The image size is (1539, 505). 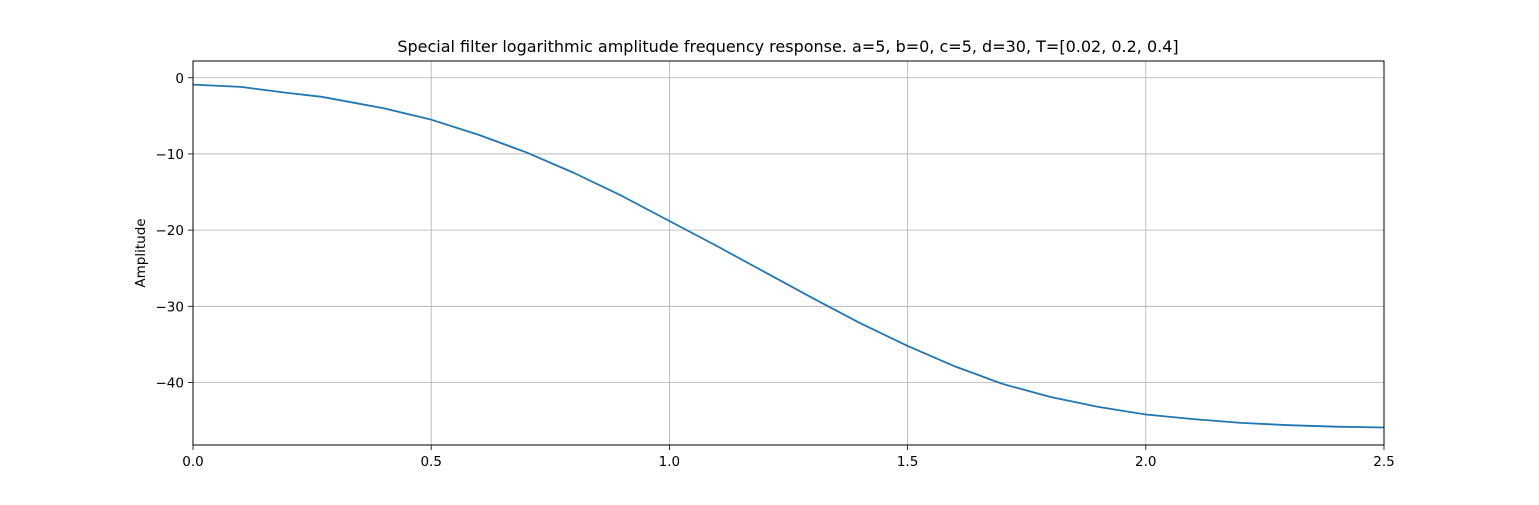 What do you see at coordinates (430, 462) in the screenshot?
I see `x-tick-label: 0.5` at bounding box center [430, 462].